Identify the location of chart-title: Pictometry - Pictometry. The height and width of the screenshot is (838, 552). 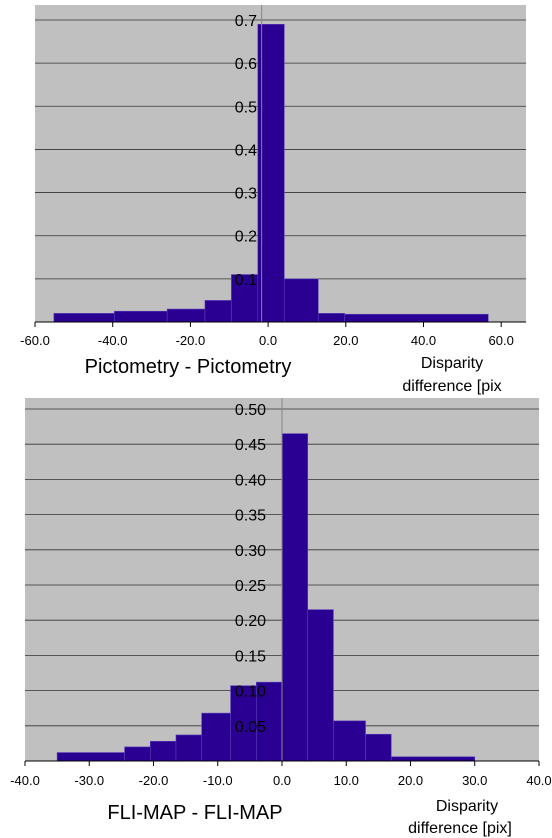
(188, 367).